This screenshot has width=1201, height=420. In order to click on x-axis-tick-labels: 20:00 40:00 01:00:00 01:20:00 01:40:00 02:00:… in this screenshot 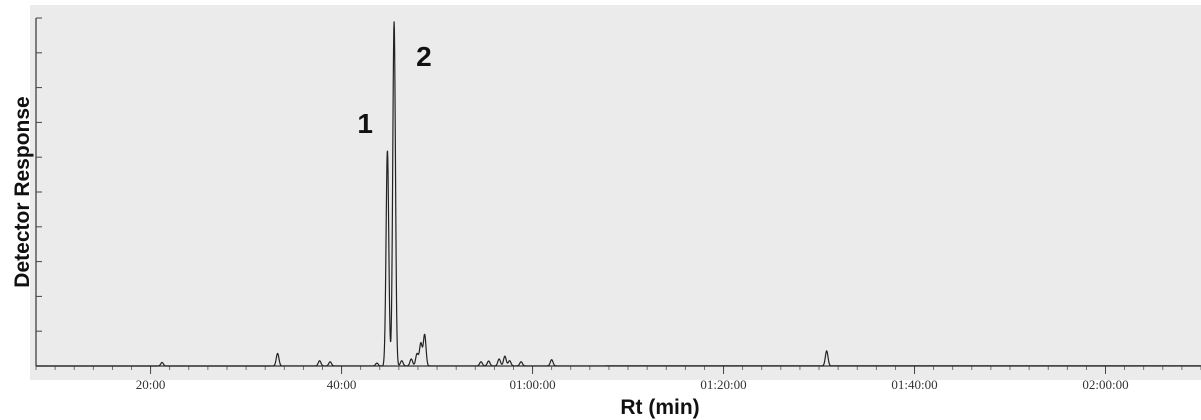, I will do `click(632, 384)`.